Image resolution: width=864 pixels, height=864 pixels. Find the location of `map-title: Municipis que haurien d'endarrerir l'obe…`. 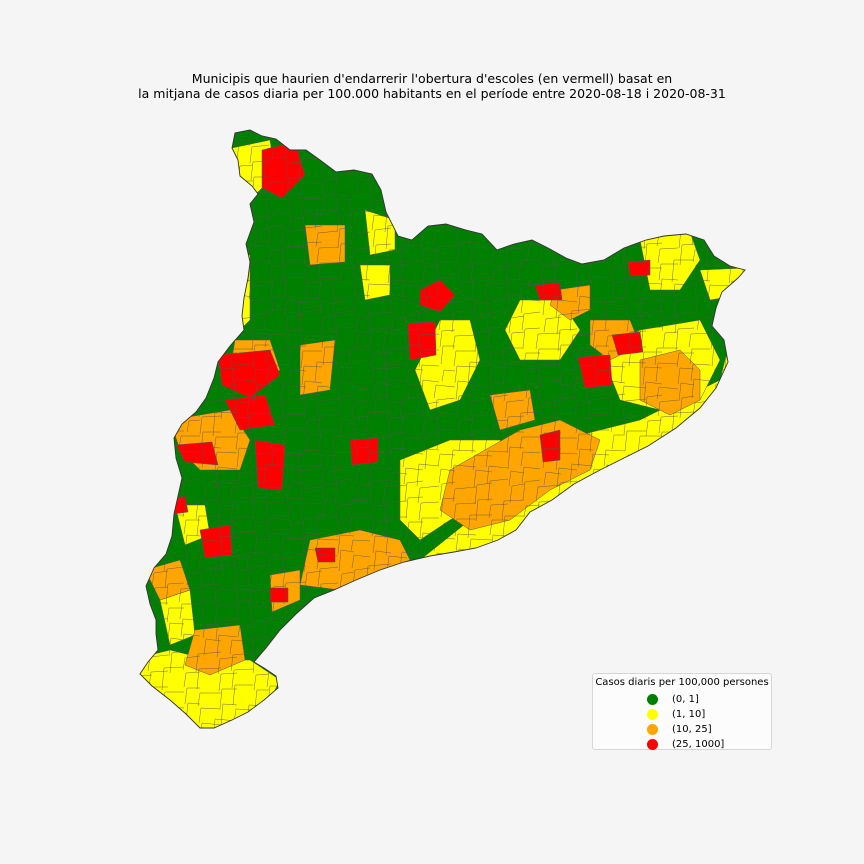

map-title: Municipis que haurien d'endarrerir l'obe… is located at coordinates (432, 86).